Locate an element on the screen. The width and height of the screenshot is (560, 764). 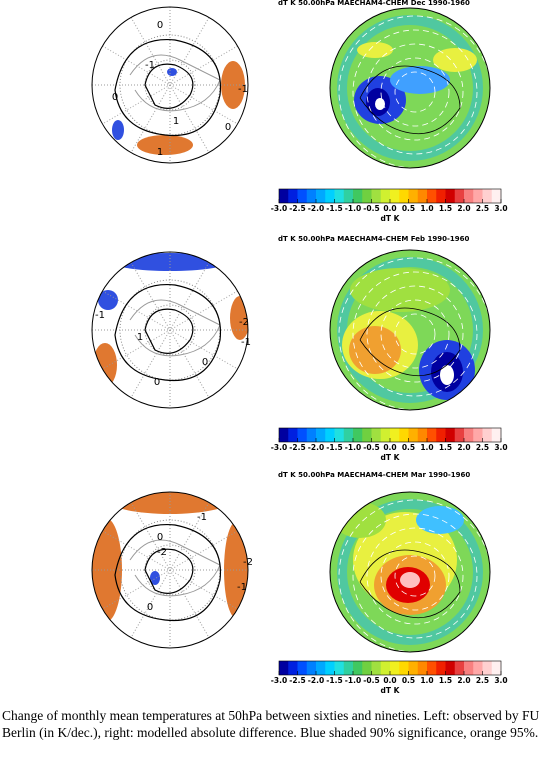
map-ring is located at coordinates (410, 88).